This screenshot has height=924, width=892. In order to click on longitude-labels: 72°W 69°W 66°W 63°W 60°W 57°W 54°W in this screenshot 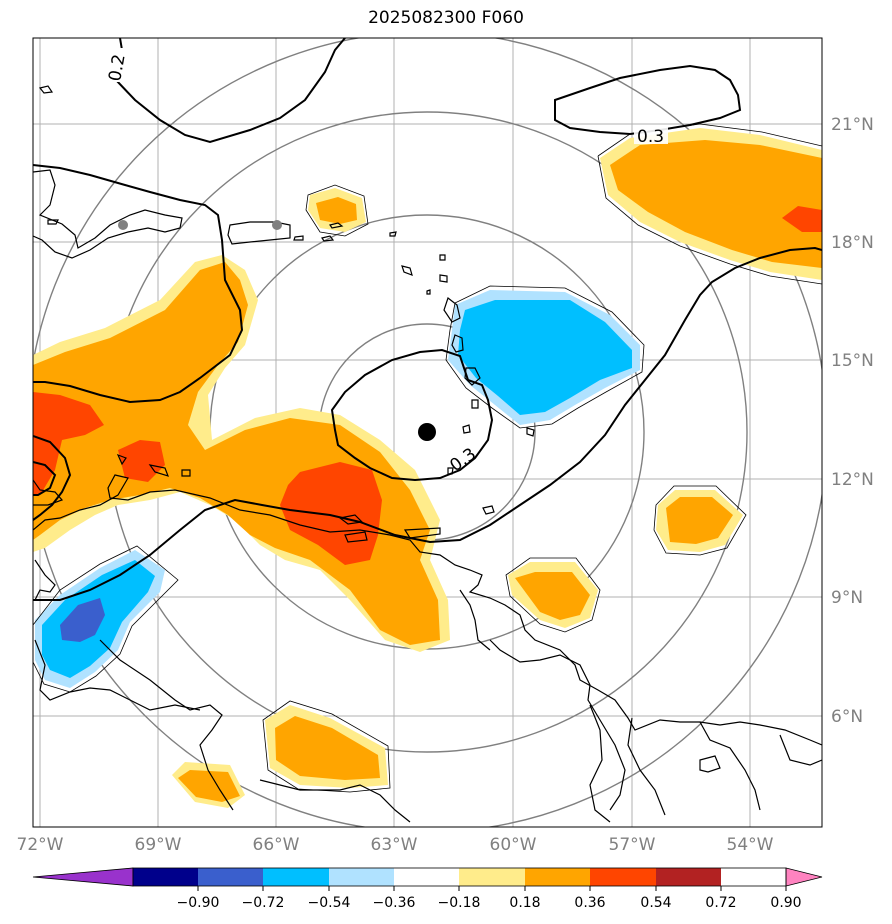, I will do `click(395, 845)`.